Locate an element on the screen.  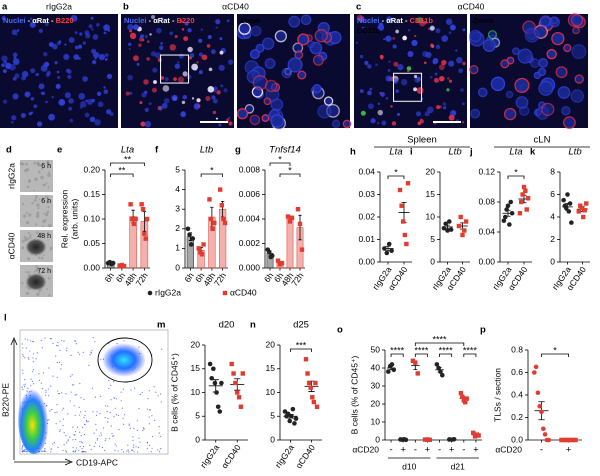
axis-arrow is located at coordinates (14, 398).